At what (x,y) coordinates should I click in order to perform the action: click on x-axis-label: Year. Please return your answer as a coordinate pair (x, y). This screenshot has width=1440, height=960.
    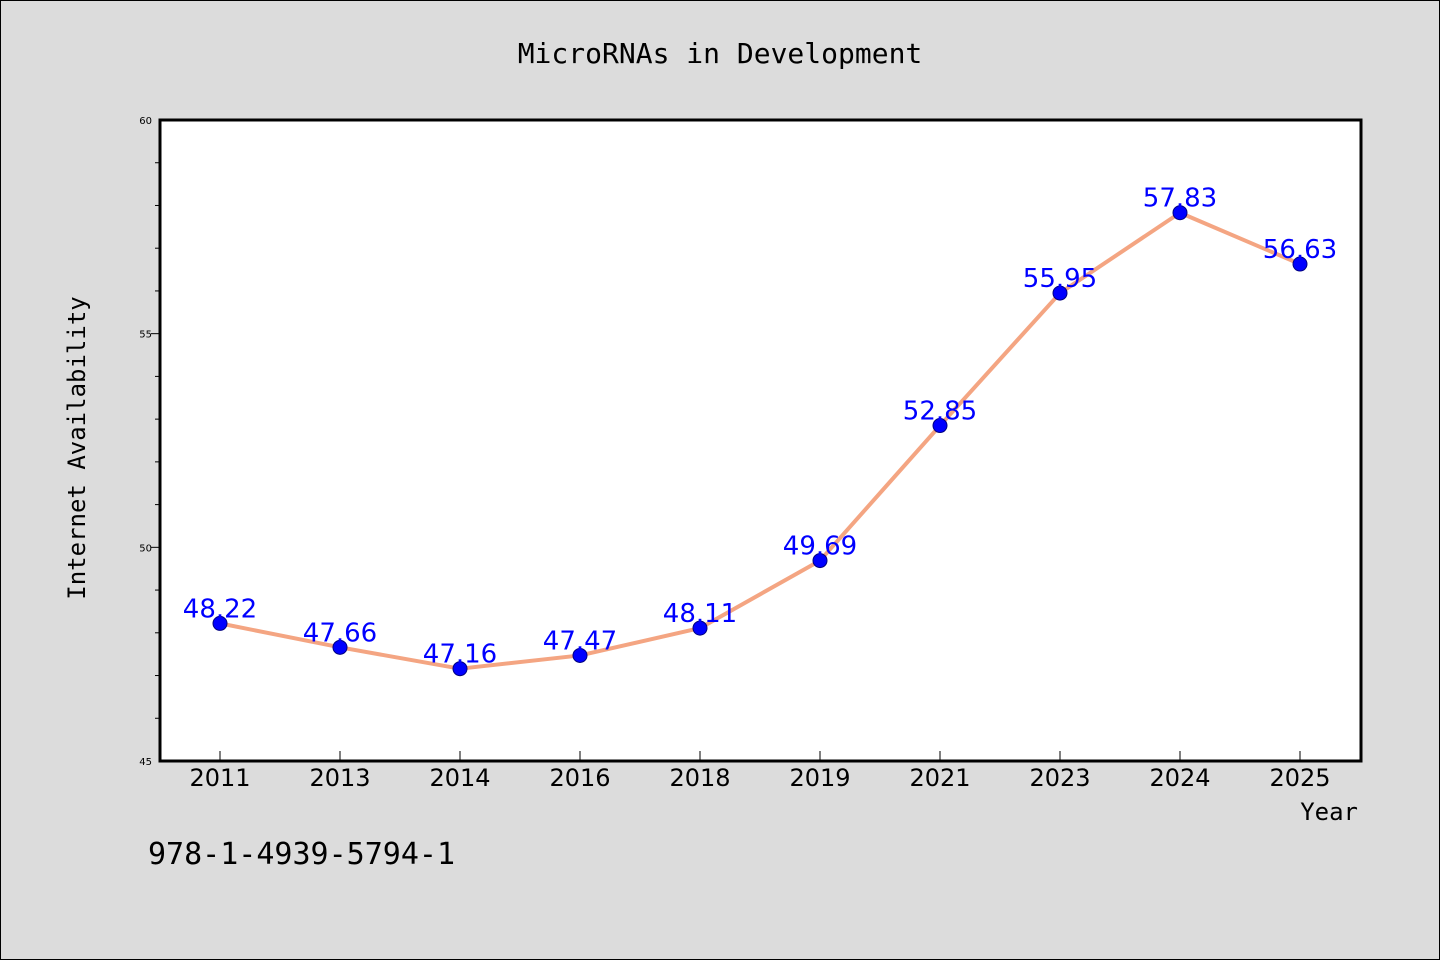
    Looking at the image, I should click on (1329, 812).